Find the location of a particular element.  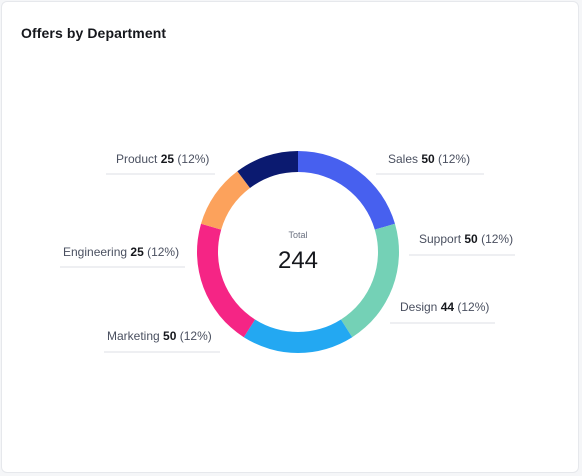

label-percent-design: (12%) is located at coordinates (471, 307).